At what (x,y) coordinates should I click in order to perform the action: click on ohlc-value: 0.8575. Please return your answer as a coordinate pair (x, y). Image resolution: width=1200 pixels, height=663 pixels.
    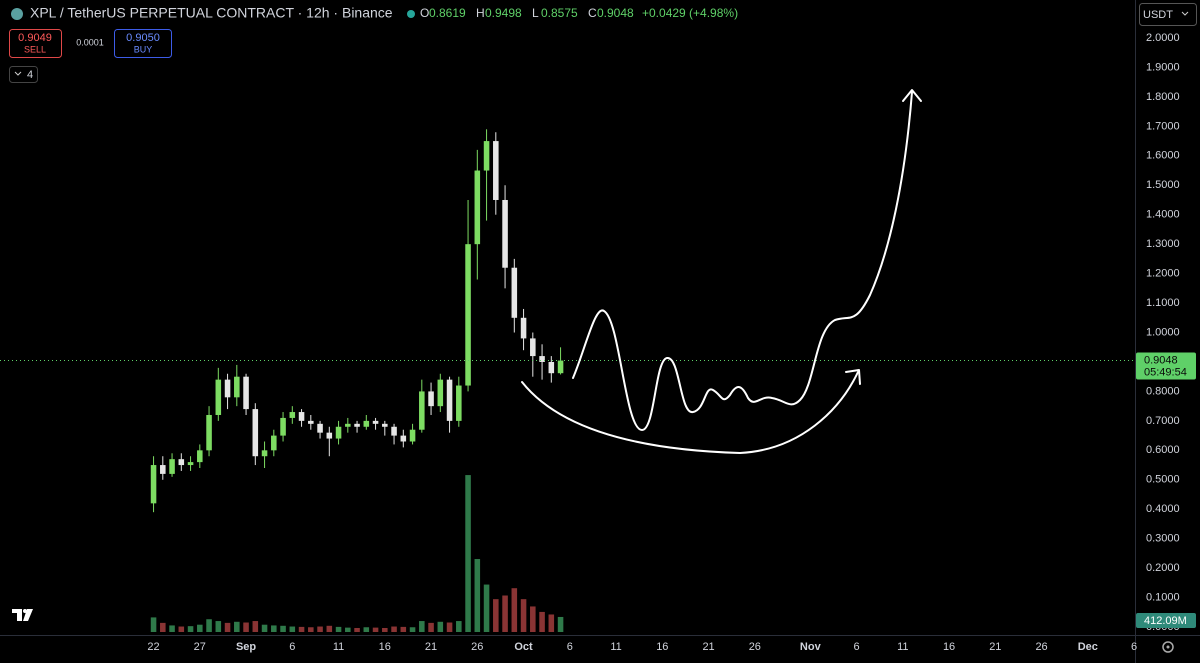
    Looking at the image, I should click on (559, 13).